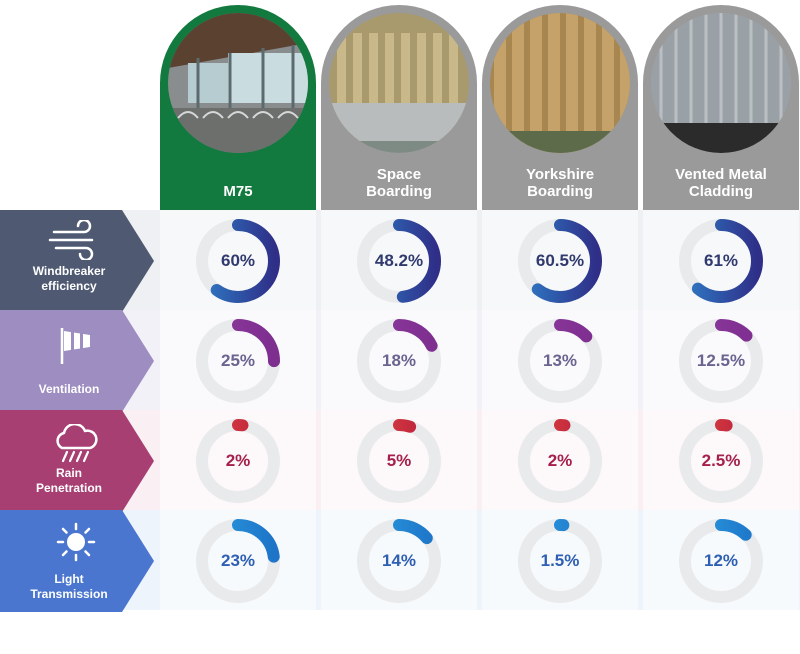  What do you see at coordinates (68, 480) in the screenshot?
I see `row-label-text: Rain Penetration` at bounding box center [68, 480].